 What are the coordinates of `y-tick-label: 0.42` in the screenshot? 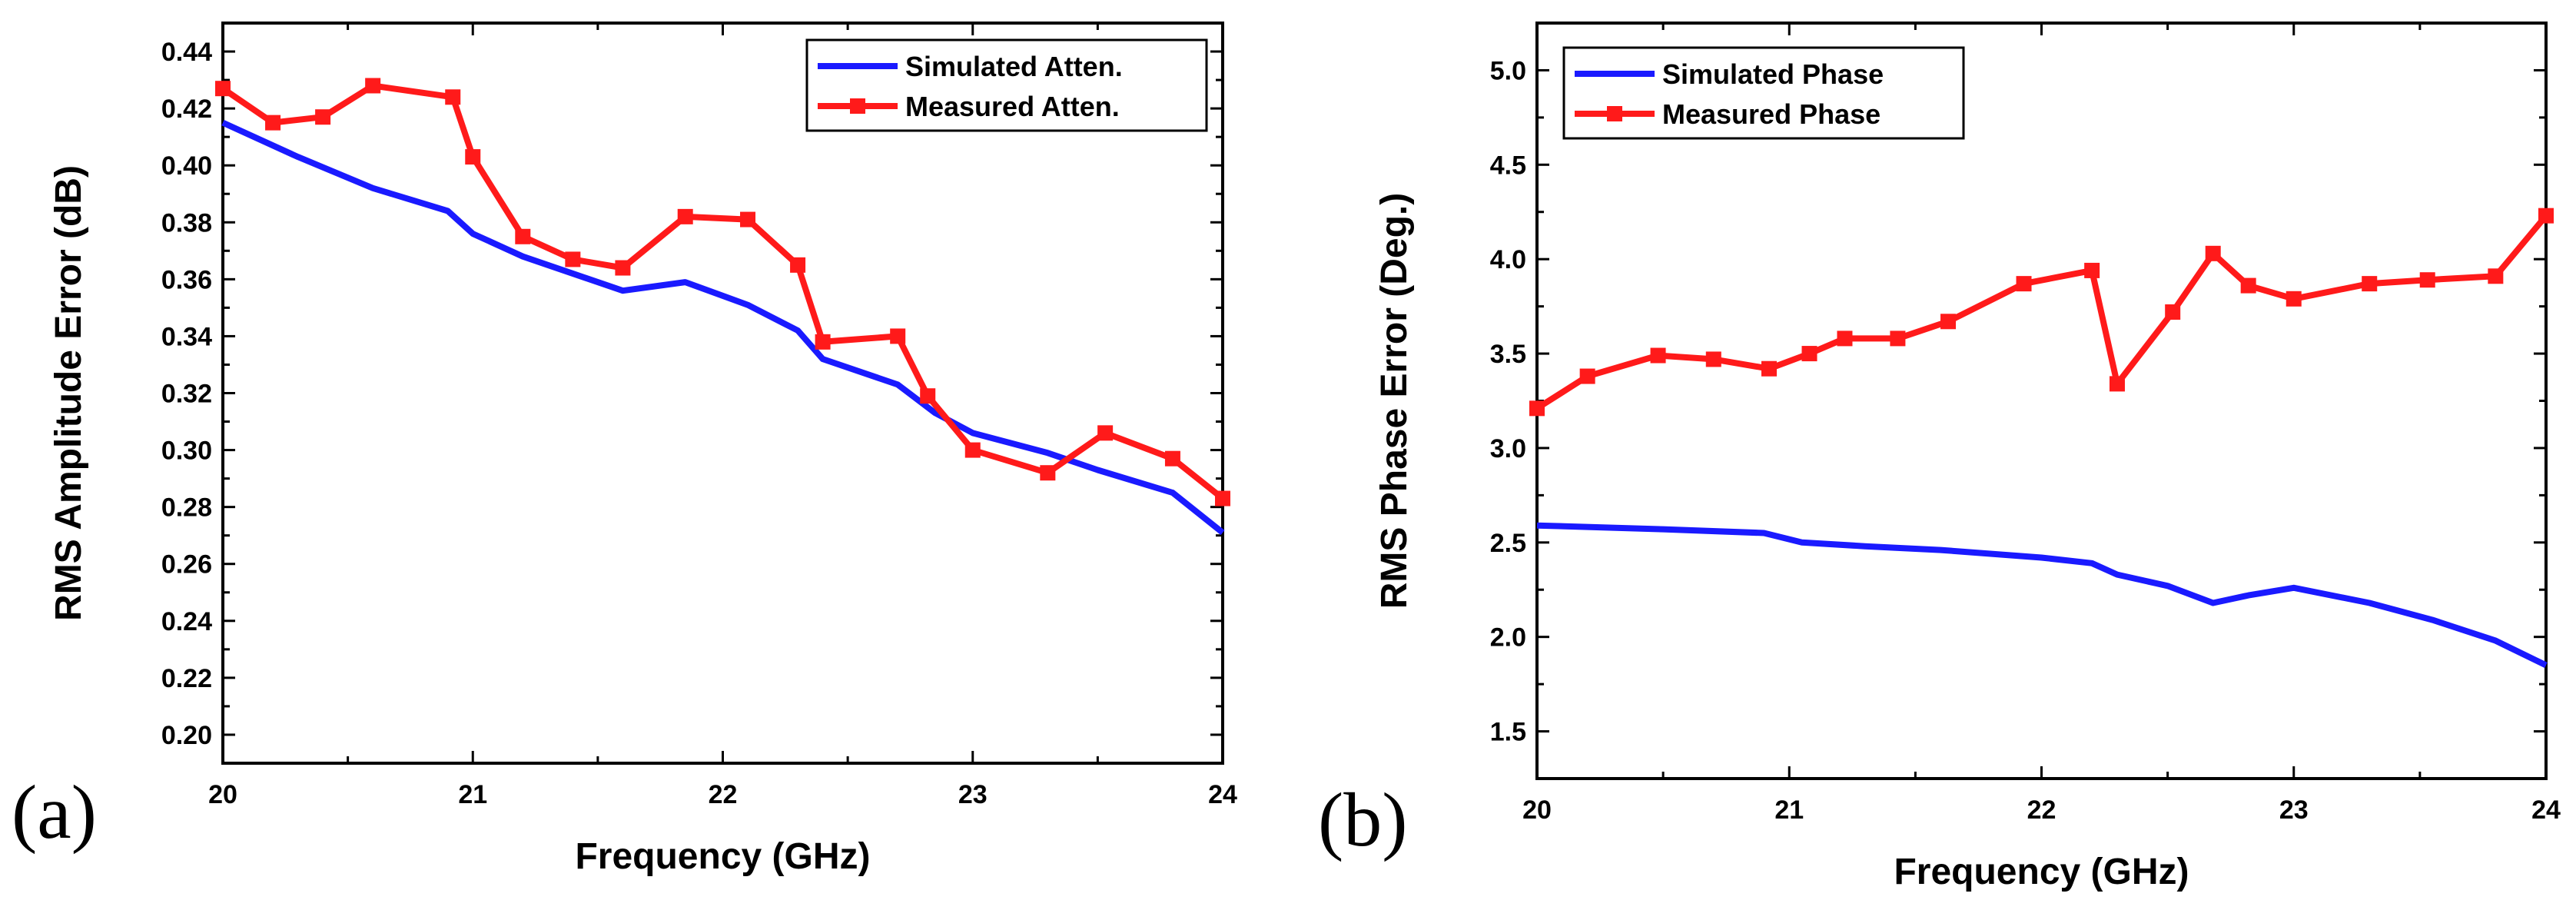 It's located at (186, 109).